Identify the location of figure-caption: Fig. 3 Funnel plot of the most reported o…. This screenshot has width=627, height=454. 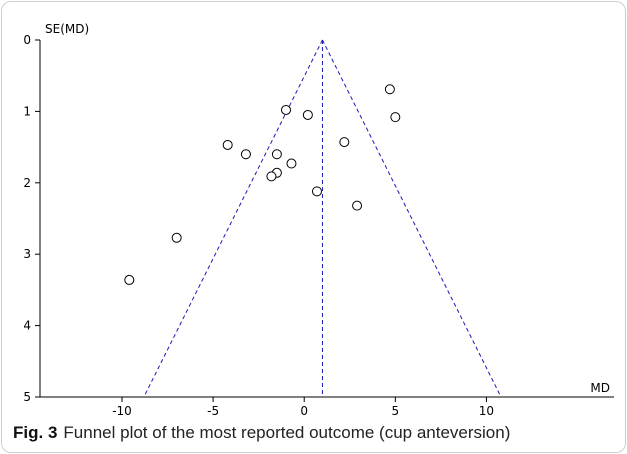
(261, 433).